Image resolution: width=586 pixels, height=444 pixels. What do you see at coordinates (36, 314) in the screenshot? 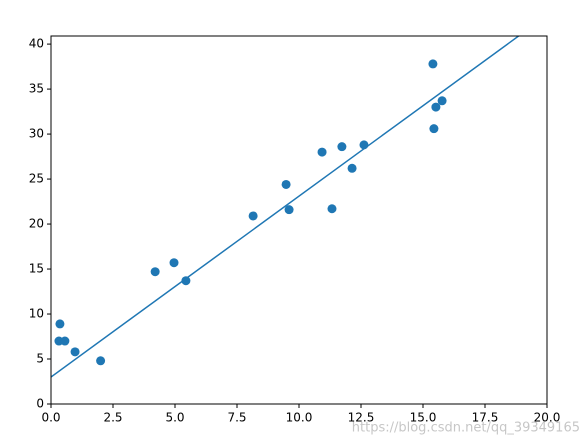
I see `y-tick-label: 10` at bounding box center [36, 314].